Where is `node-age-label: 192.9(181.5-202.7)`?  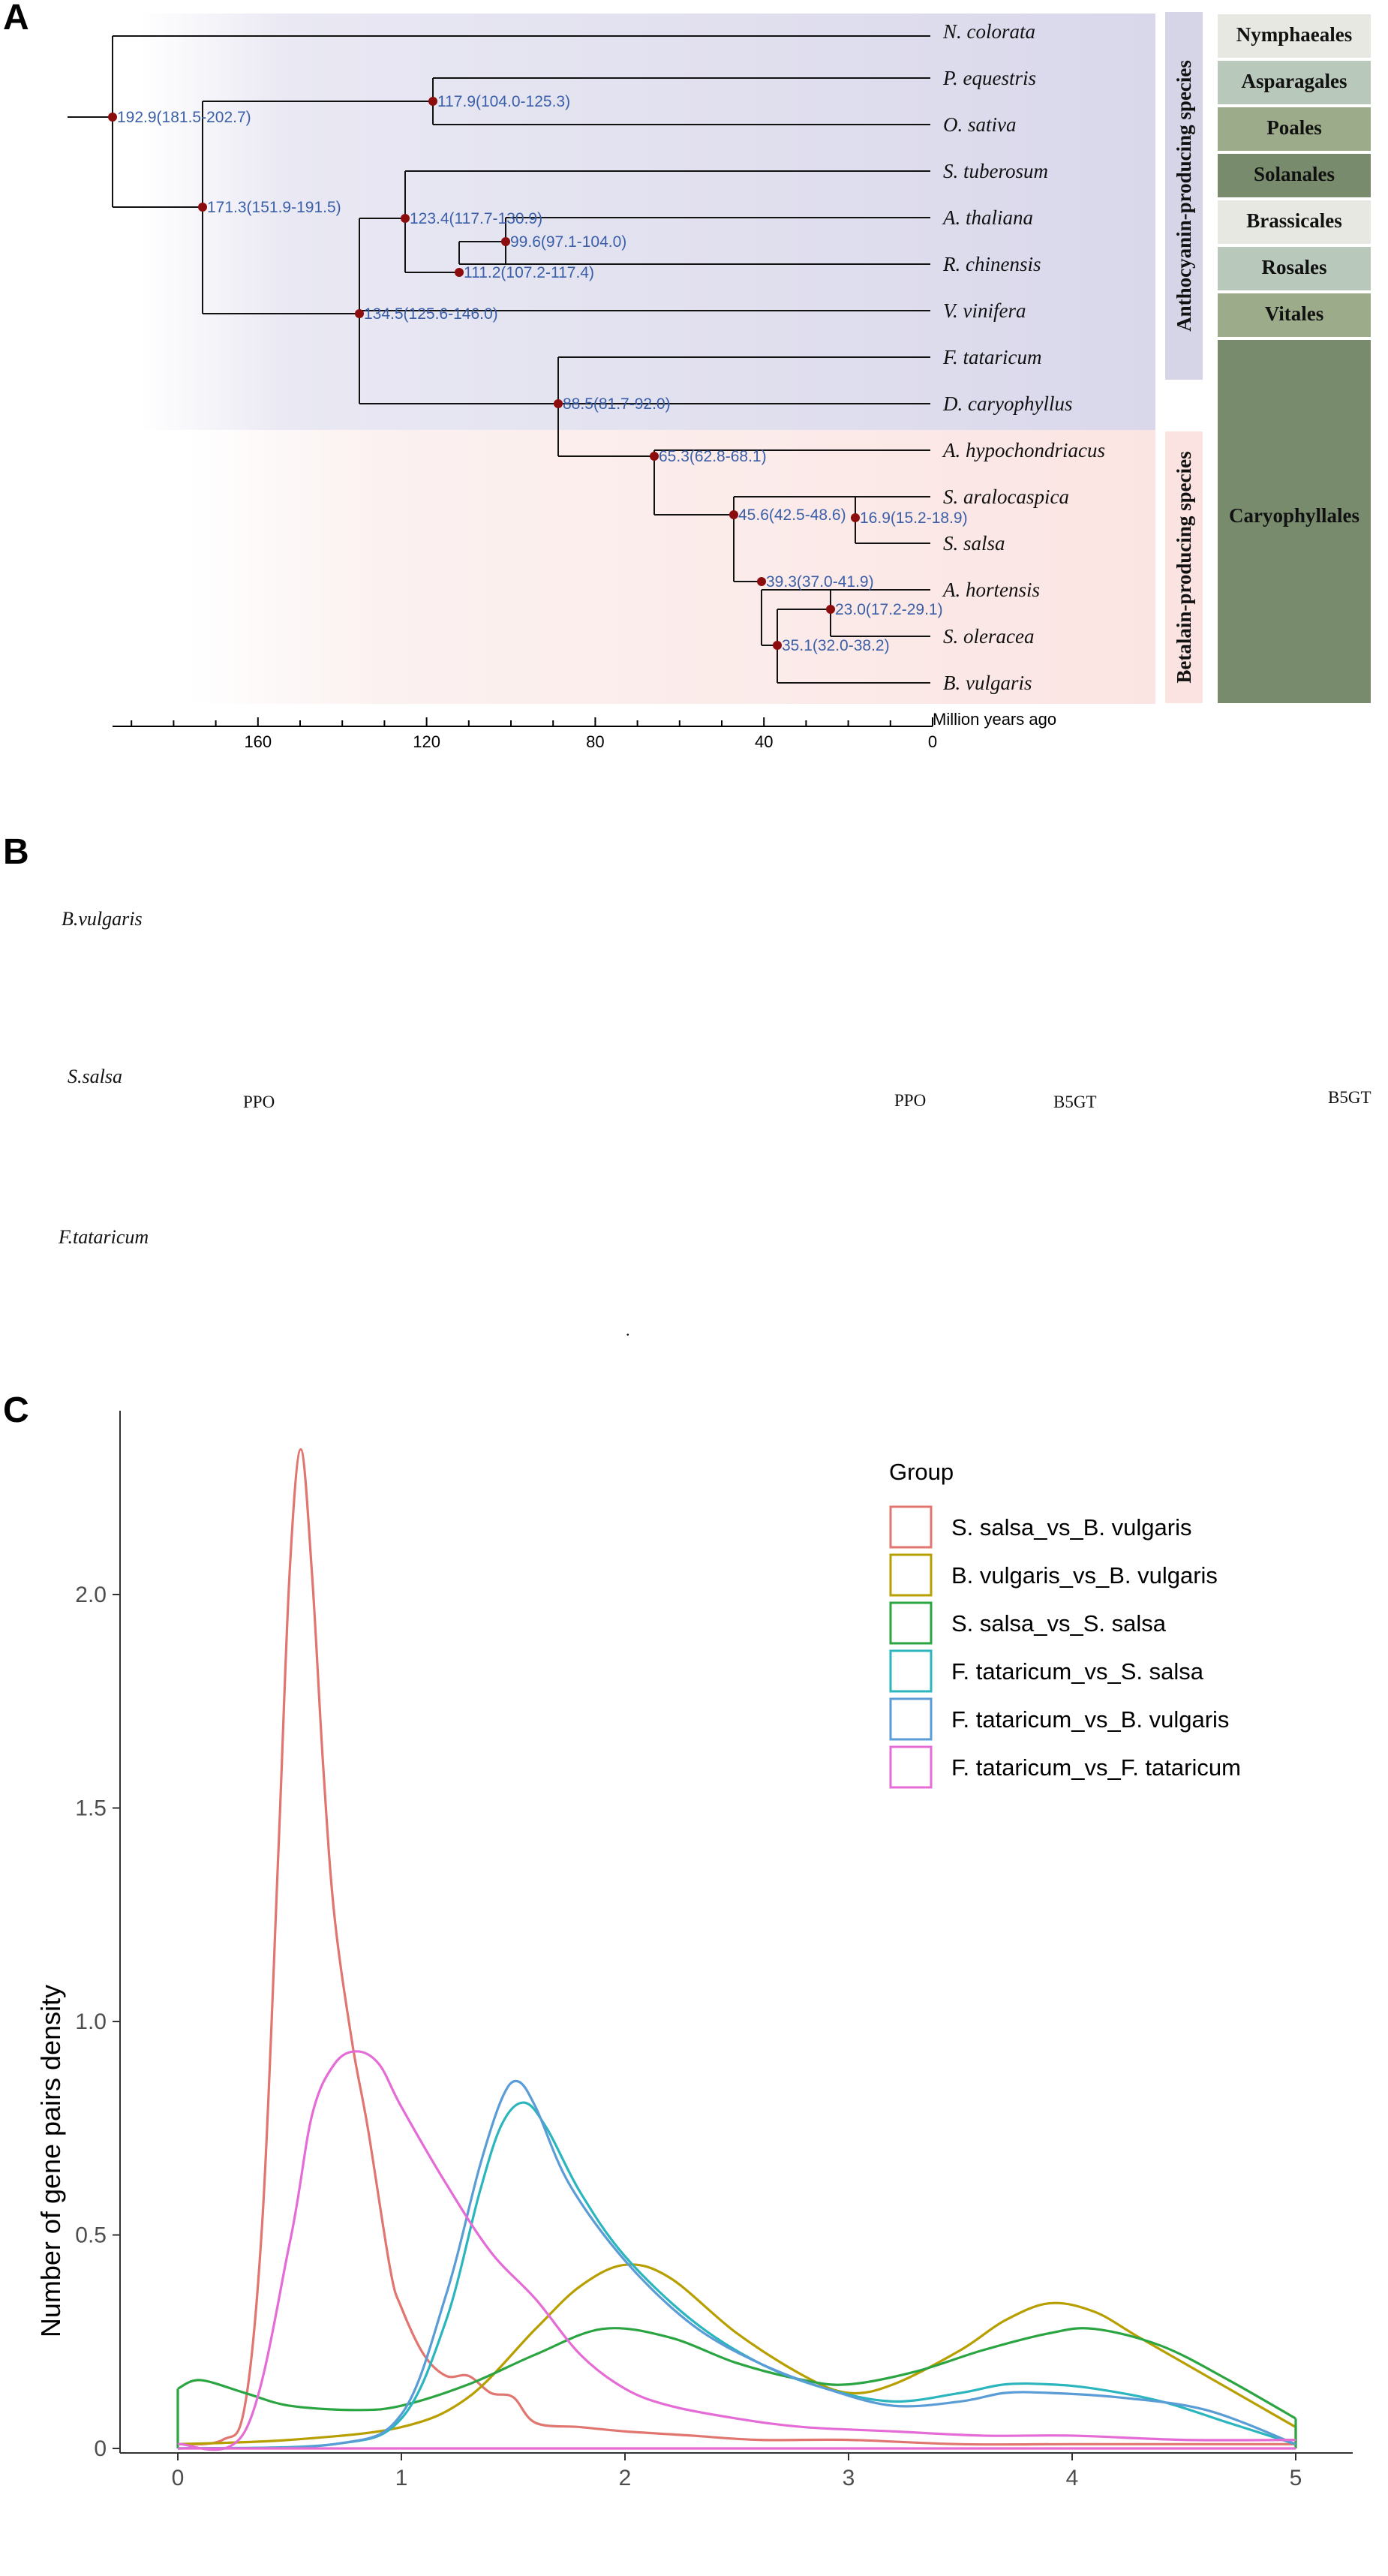
node-age-label: 192.9(181.5-202.7) is located at coordinates (184, 117).